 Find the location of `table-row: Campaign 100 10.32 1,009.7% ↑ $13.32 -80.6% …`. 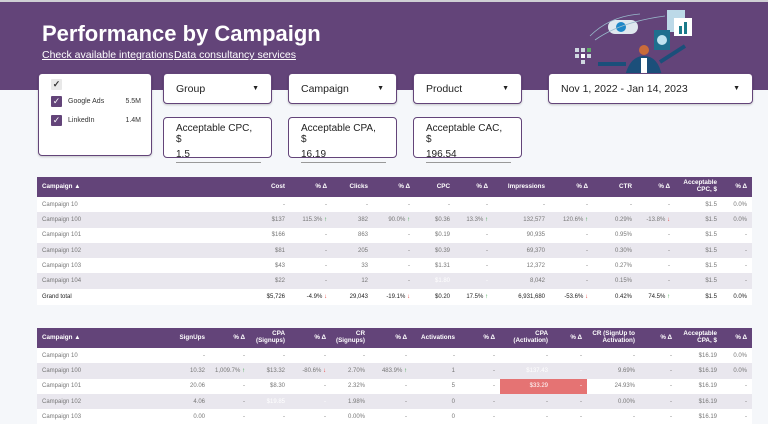

table-row: Campaign 100 10.32 1,009.7% ↑ $13.32 -80.6% … is located at coordinates (394, 371).